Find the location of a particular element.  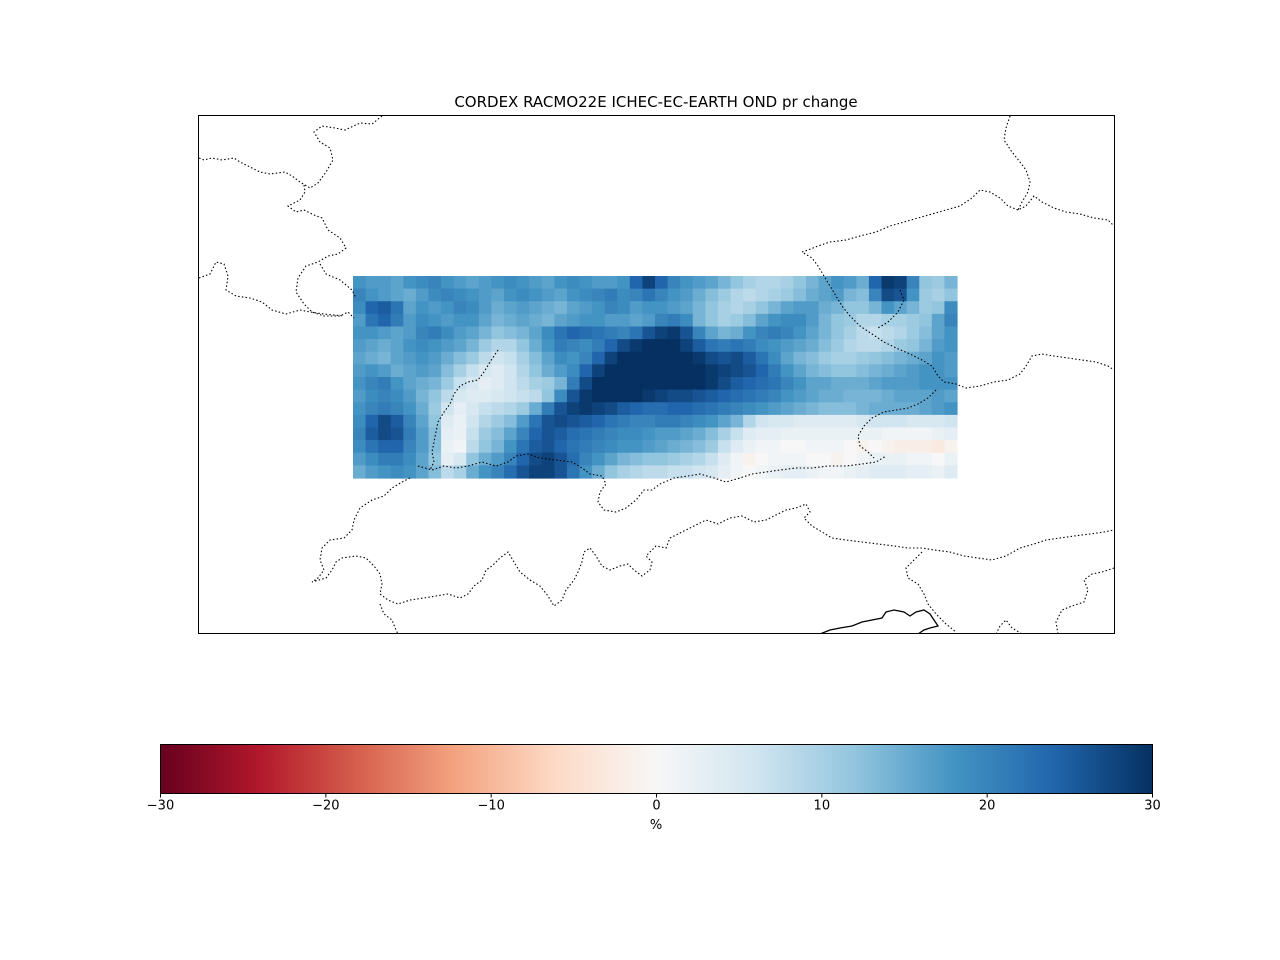

colorbar-tick-label: 10 is located at coordinates (822, 806).